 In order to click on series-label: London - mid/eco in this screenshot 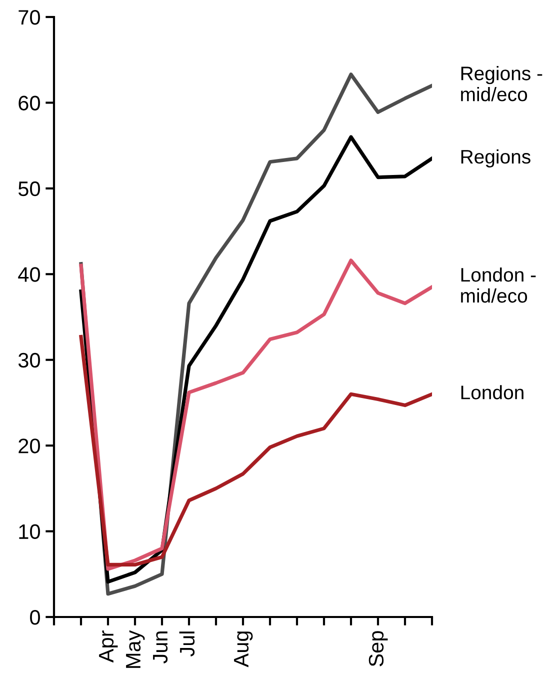, I will do `click(498, 285)`.